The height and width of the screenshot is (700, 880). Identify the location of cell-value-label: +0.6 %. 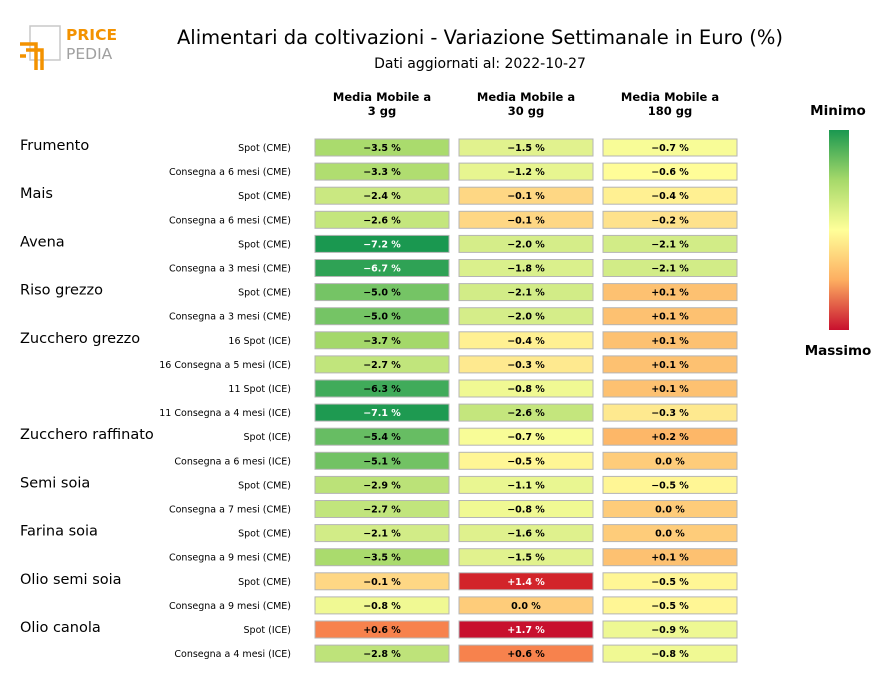
(526, 654).